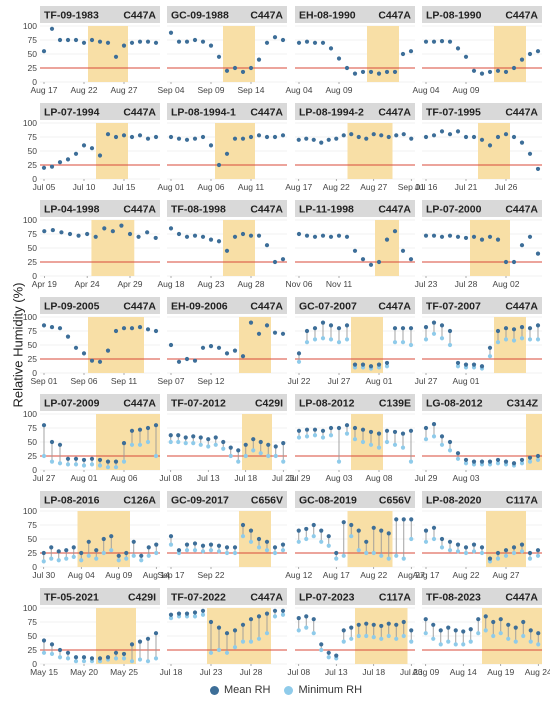 The height and width of the screenshot is (703, 550). What do you see at coordinates (373, 187) in the screenshot?
I see `x-tick-label: Aug 27` at bounding box center [373, 187].